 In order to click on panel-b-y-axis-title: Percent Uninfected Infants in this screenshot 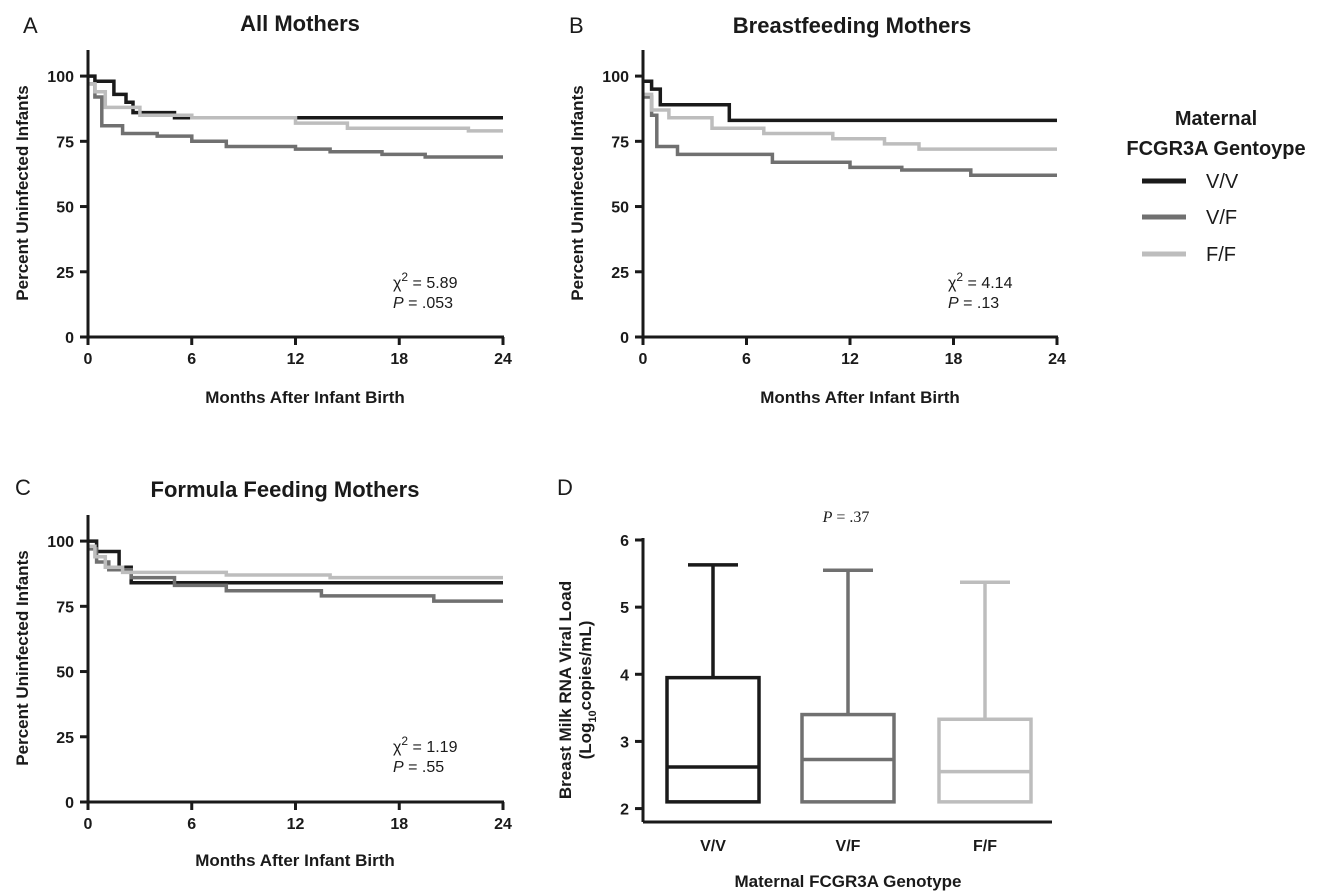, I will do `click(577, 192)`.